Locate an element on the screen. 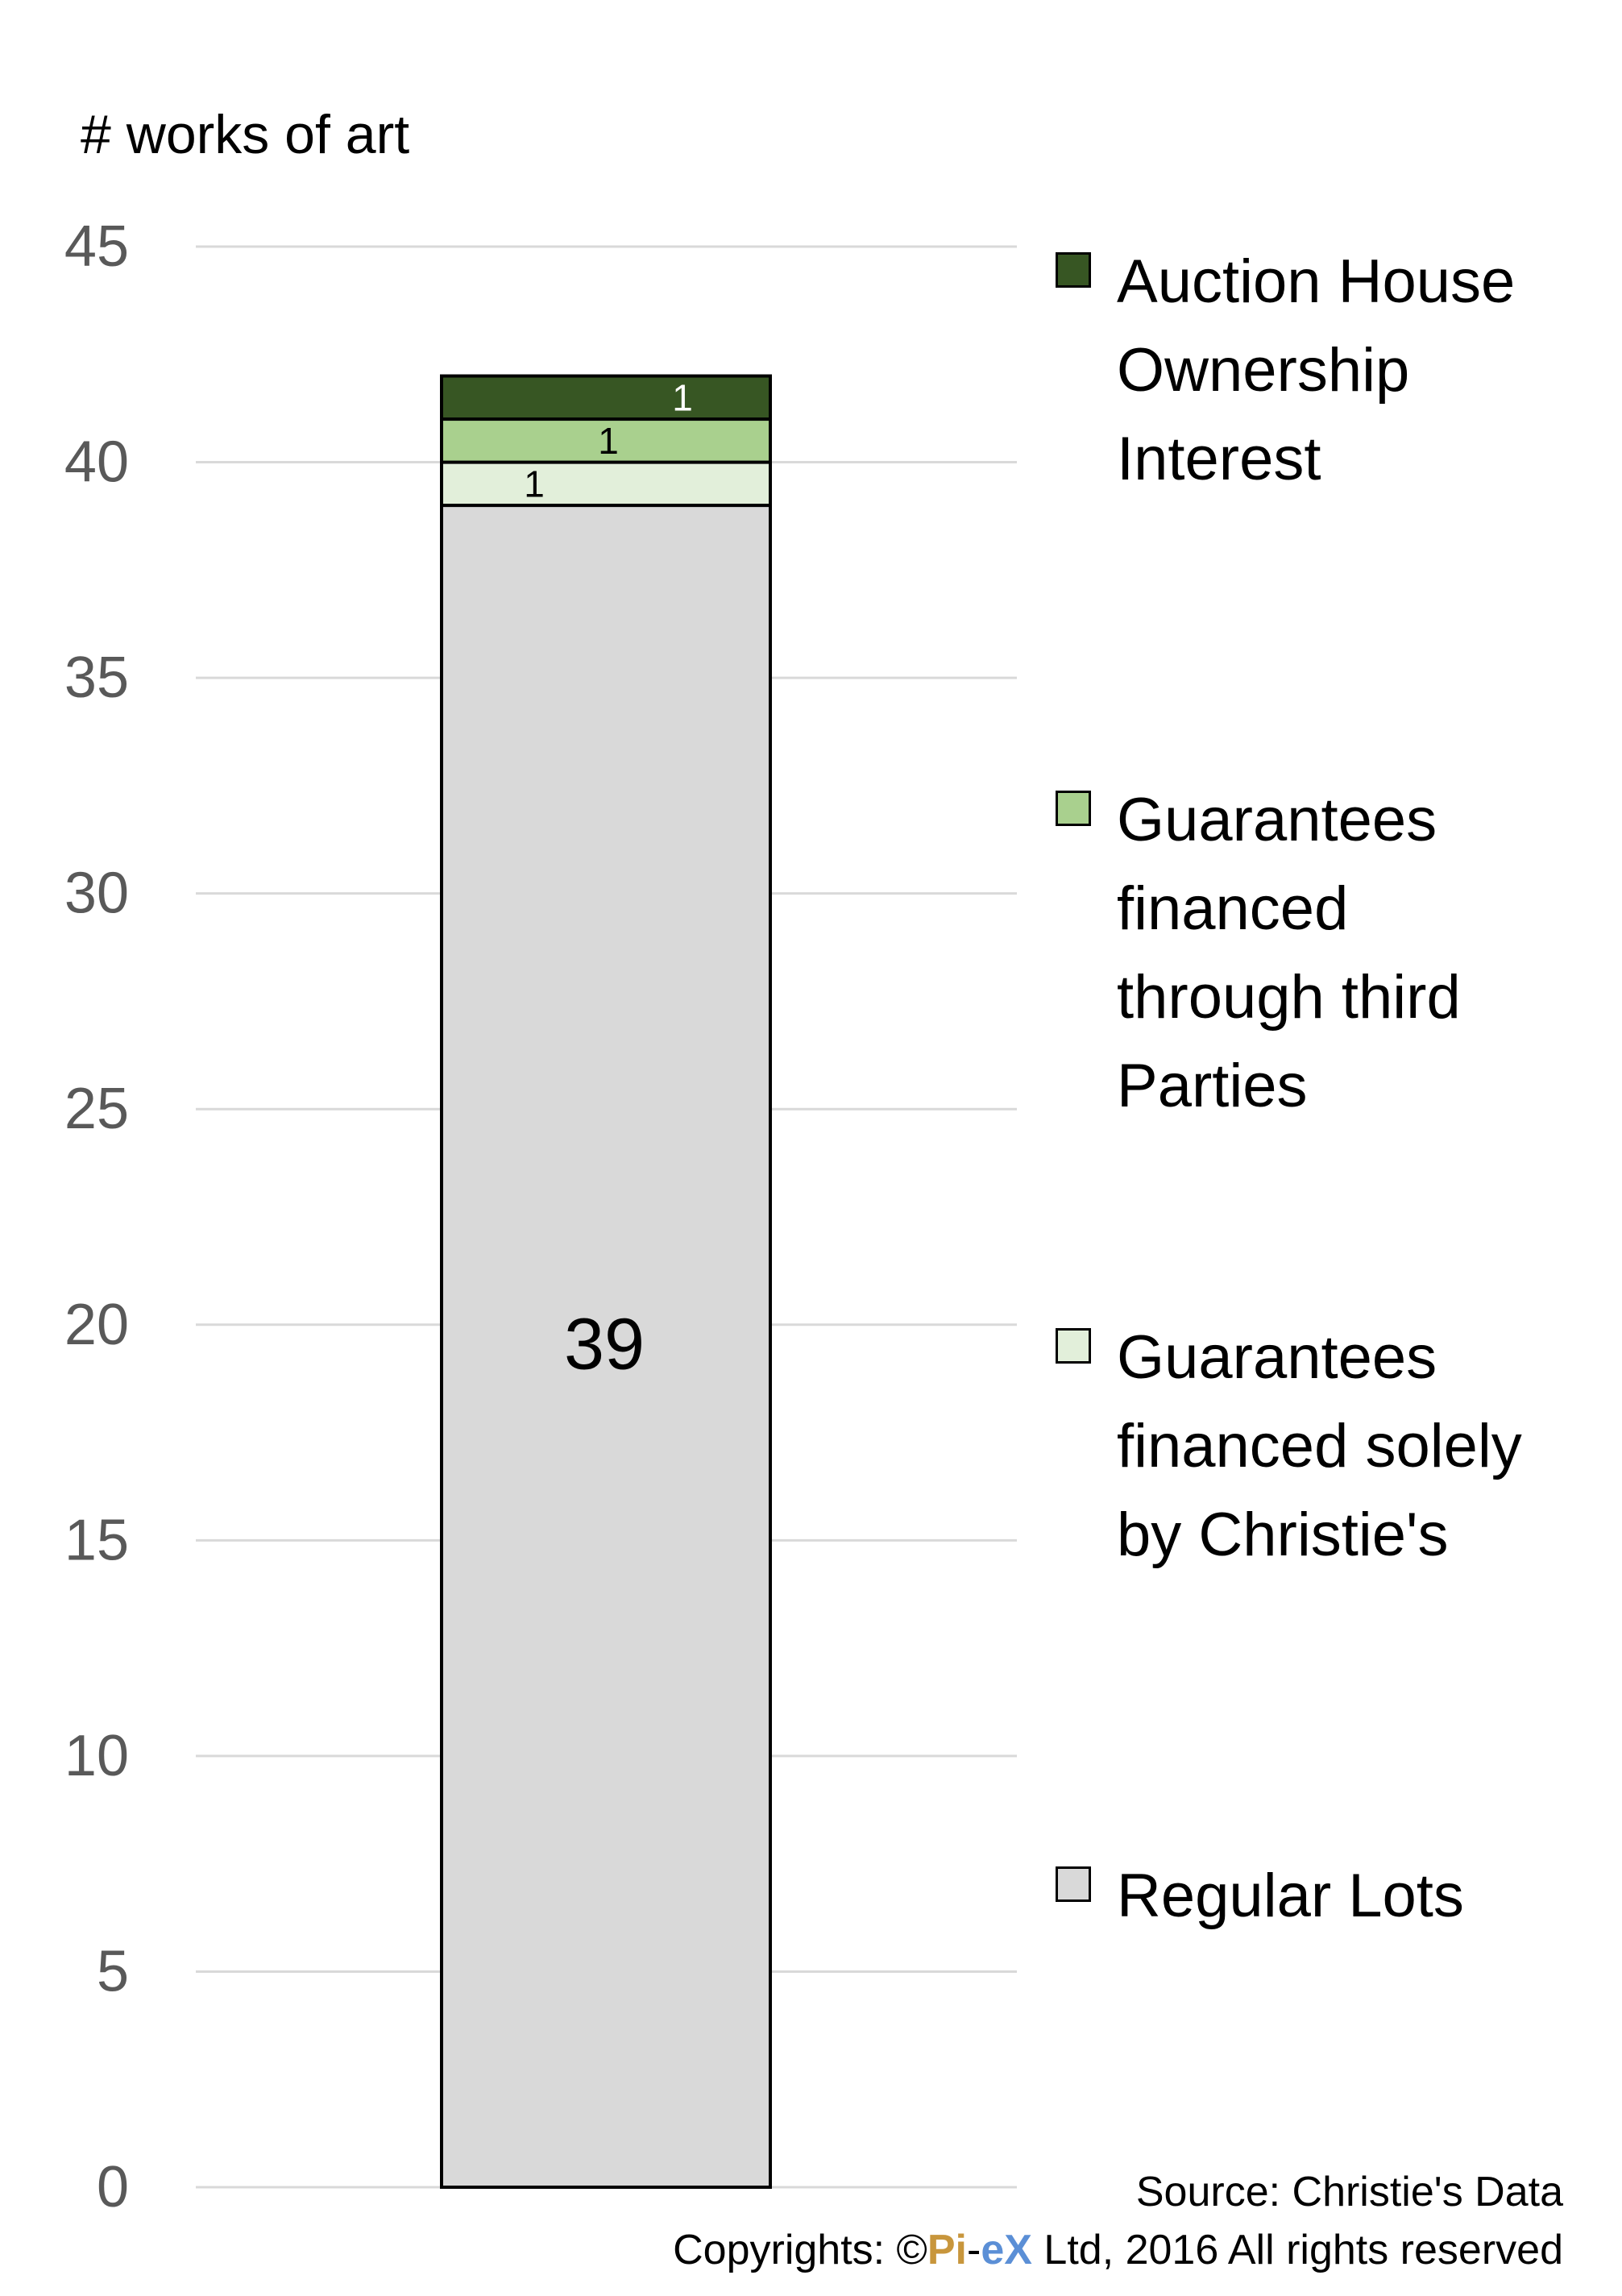 This screenshot has height=2296, width=1622. y-tick-label: 15 is located at coordinates (96, 1540).